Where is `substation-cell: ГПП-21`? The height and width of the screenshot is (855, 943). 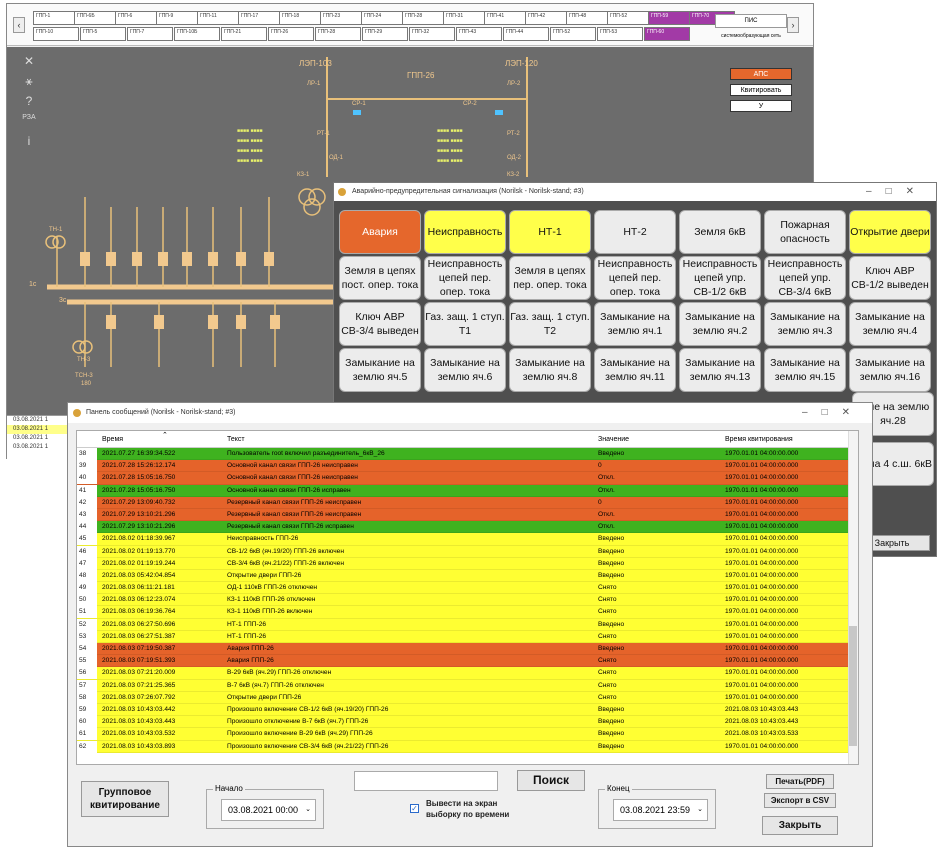 substation-cell: ГПП-21 is located at coordinates (244, 34).